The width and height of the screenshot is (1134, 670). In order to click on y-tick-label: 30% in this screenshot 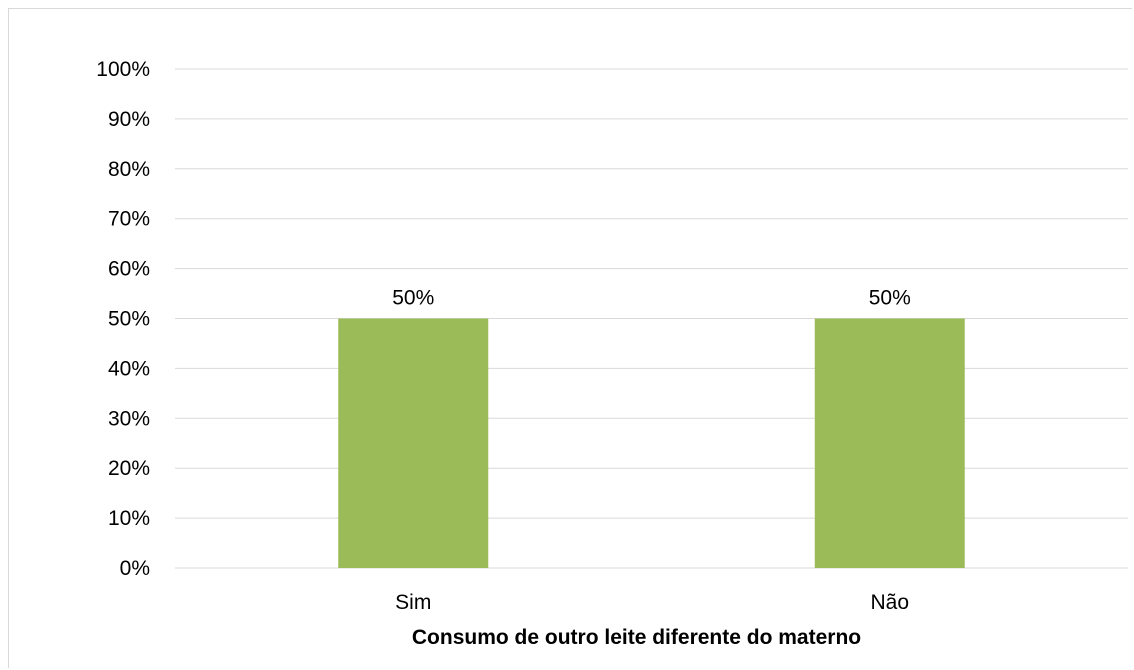, I will do `click(129, 418)`.